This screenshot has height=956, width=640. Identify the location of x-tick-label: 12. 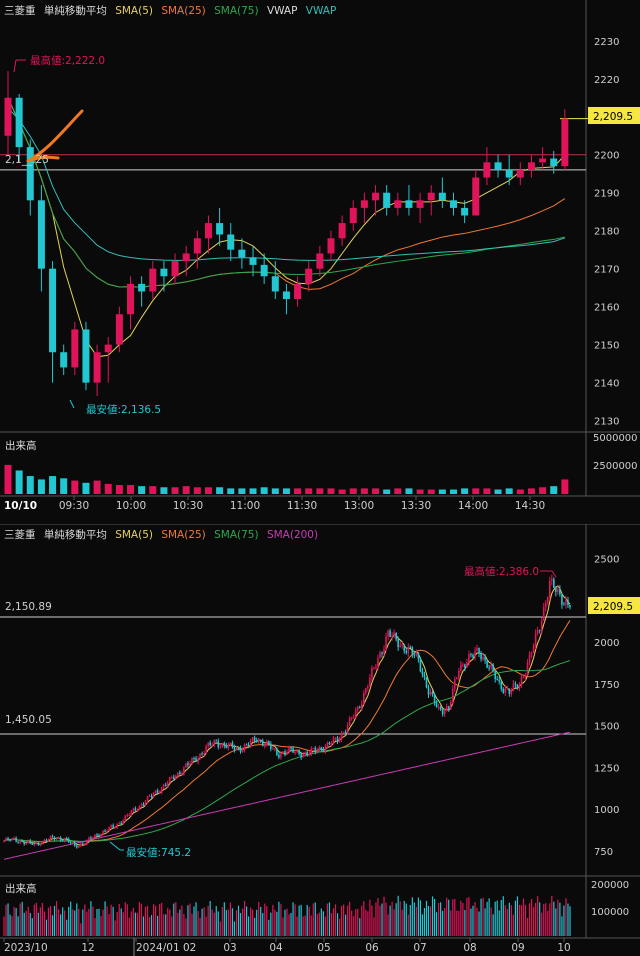
(87, 948).